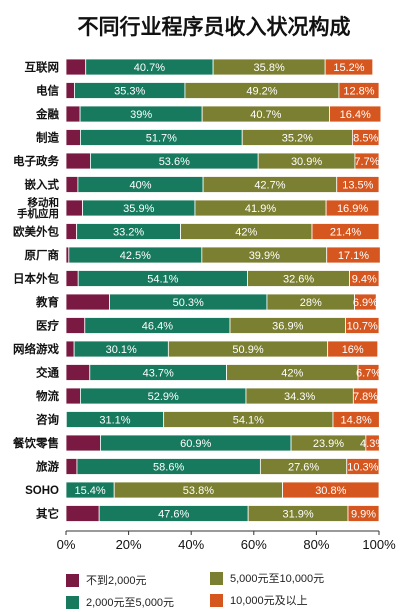 The height and width of the screenshot is (612, 408). I want to click on category-label: 咨询, so click(47, 420).